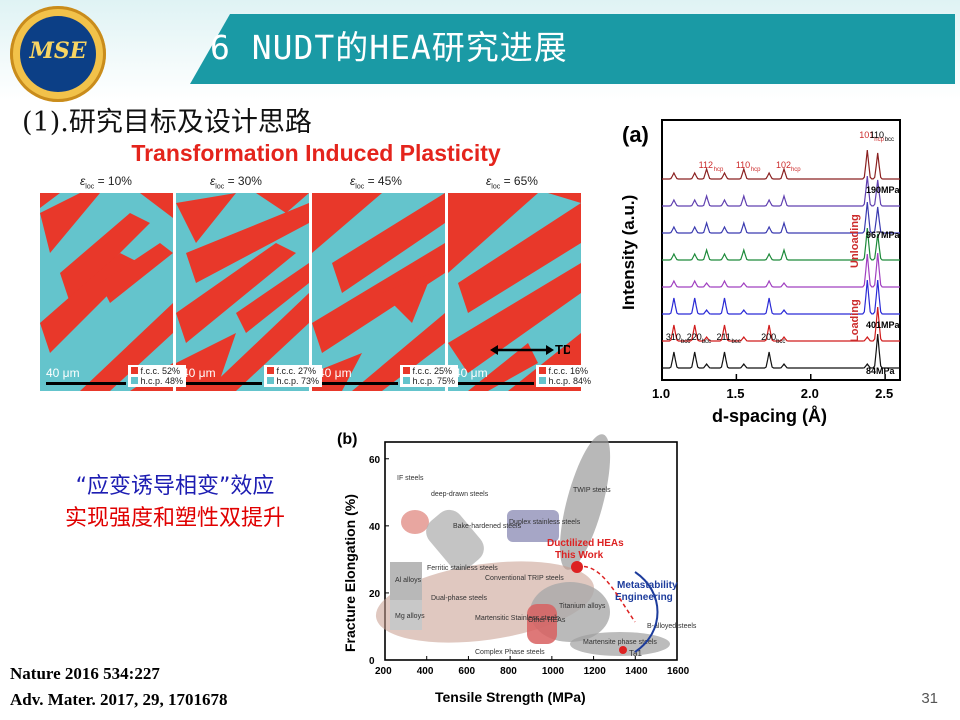  I want to click on logo-inner, so click(58, 54).